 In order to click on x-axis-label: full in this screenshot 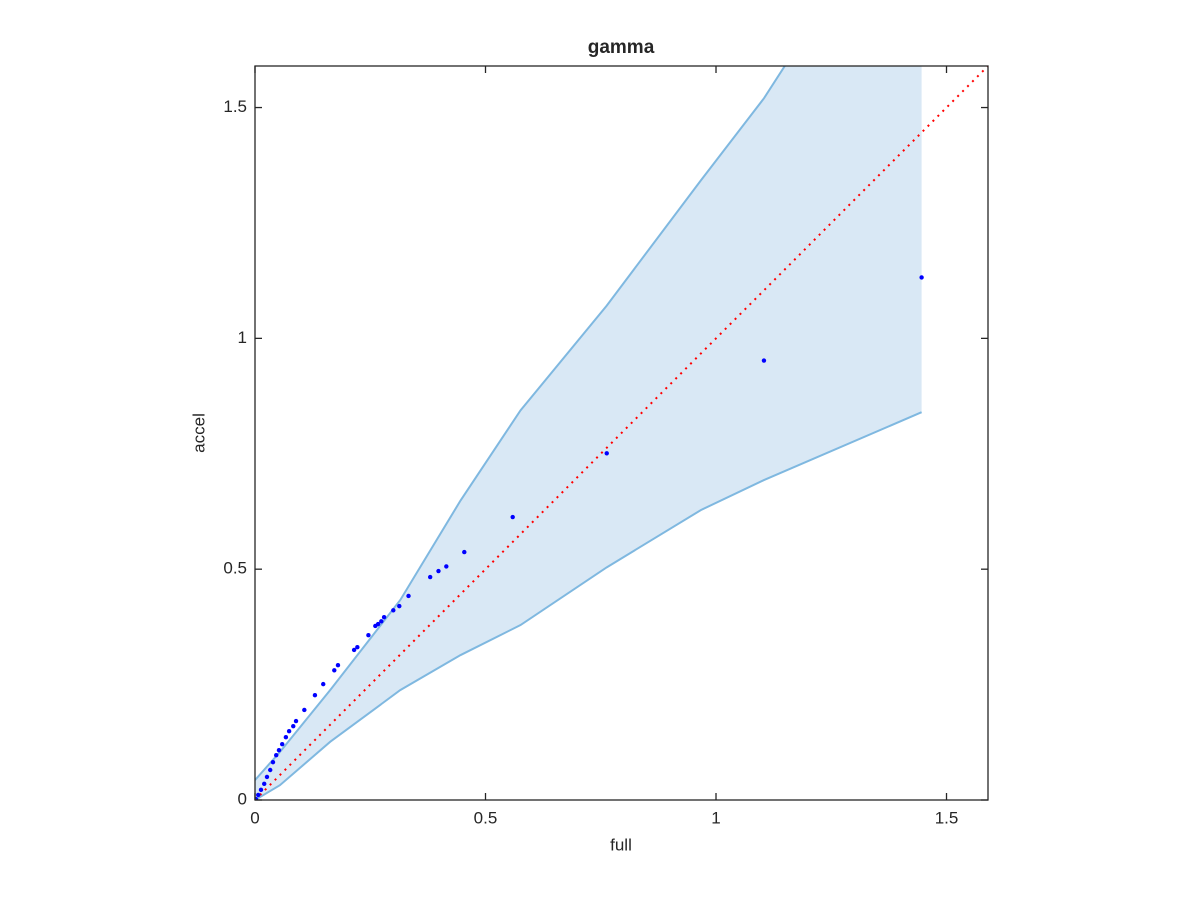, I will do `click(621, 844)`.